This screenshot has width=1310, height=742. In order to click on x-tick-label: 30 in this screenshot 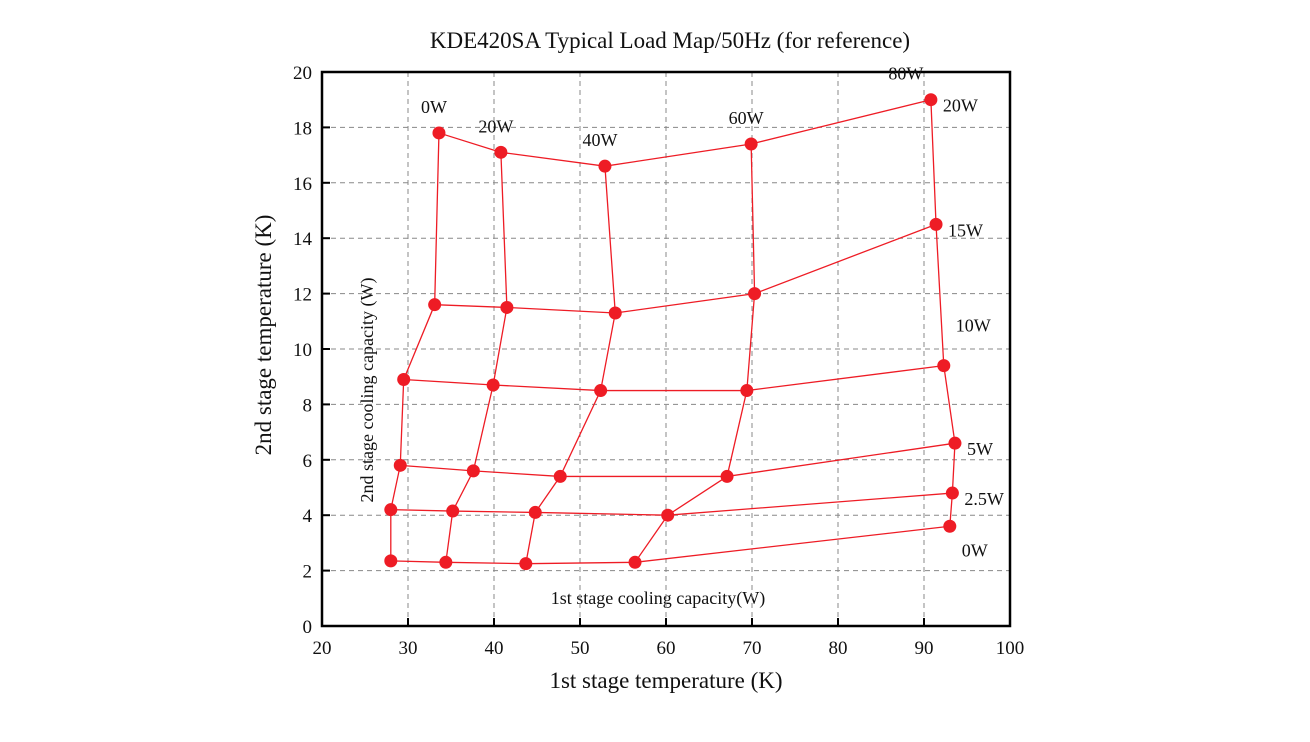, I will do `click(408, 648)`.